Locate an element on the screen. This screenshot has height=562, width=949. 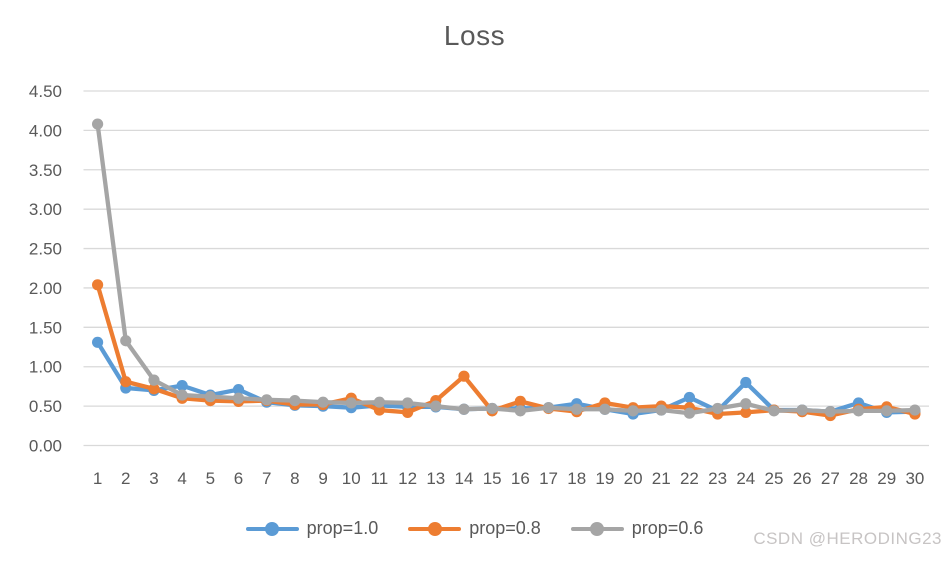
x-axis-tick-label: 3 is located at coordinates (153, 478).